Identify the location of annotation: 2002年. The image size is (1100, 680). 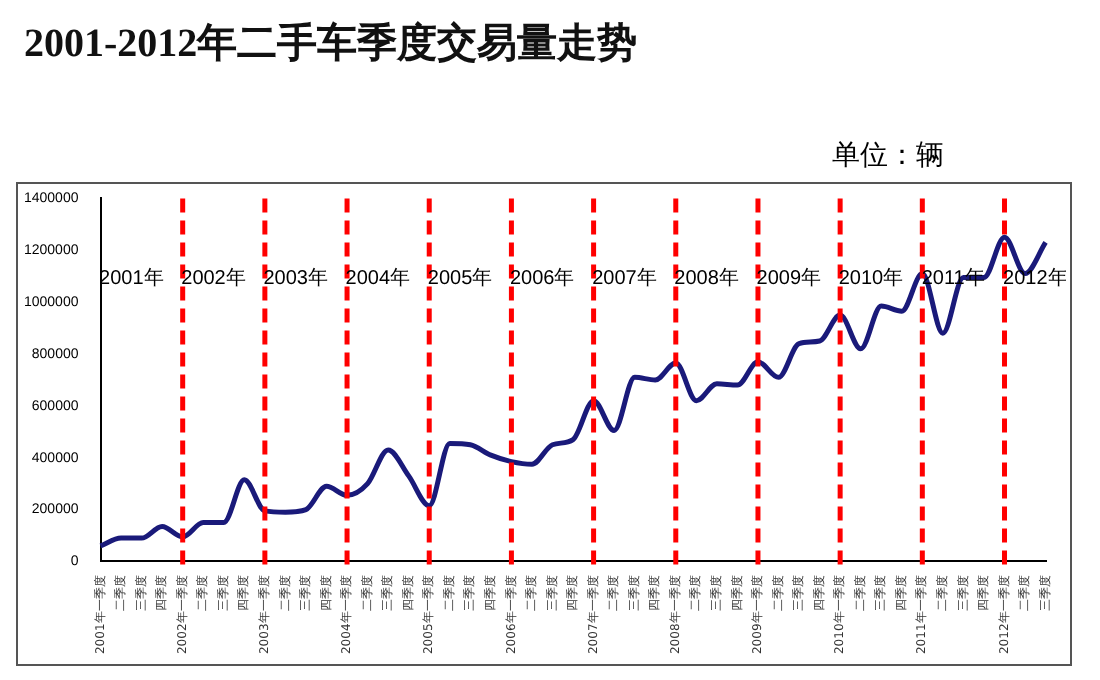
(213, 277).